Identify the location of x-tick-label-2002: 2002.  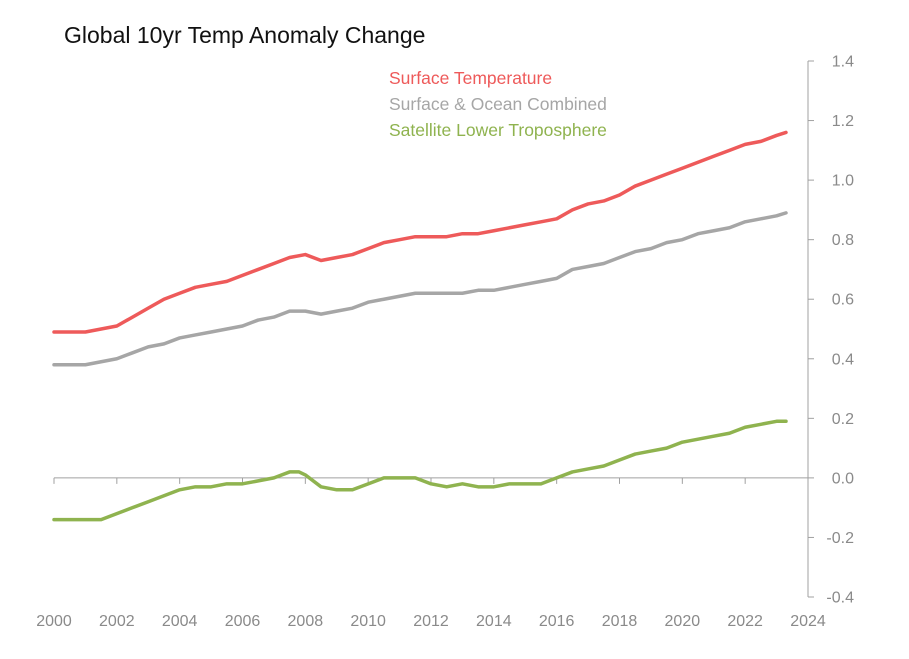
(117, 621).